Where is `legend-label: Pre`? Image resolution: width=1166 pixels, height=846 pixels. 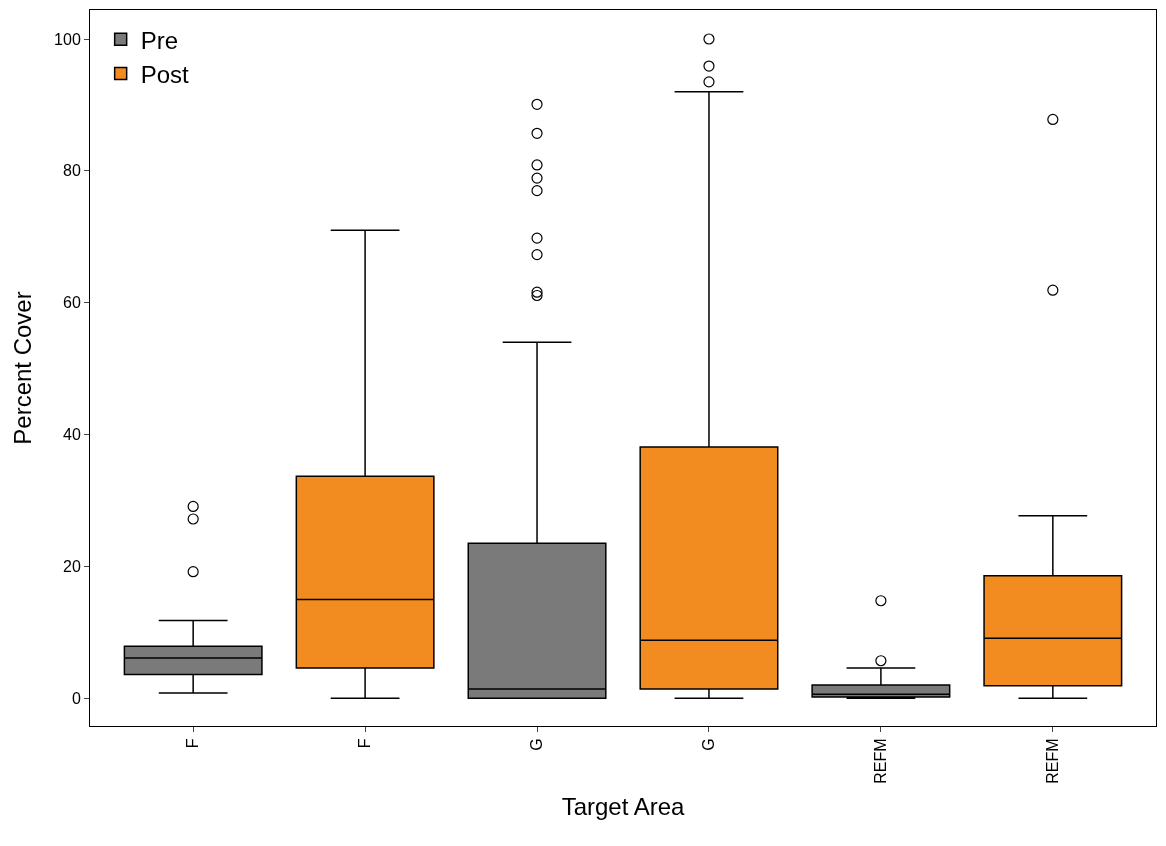
legend-label: Pre is located at coordinates (159, 40).